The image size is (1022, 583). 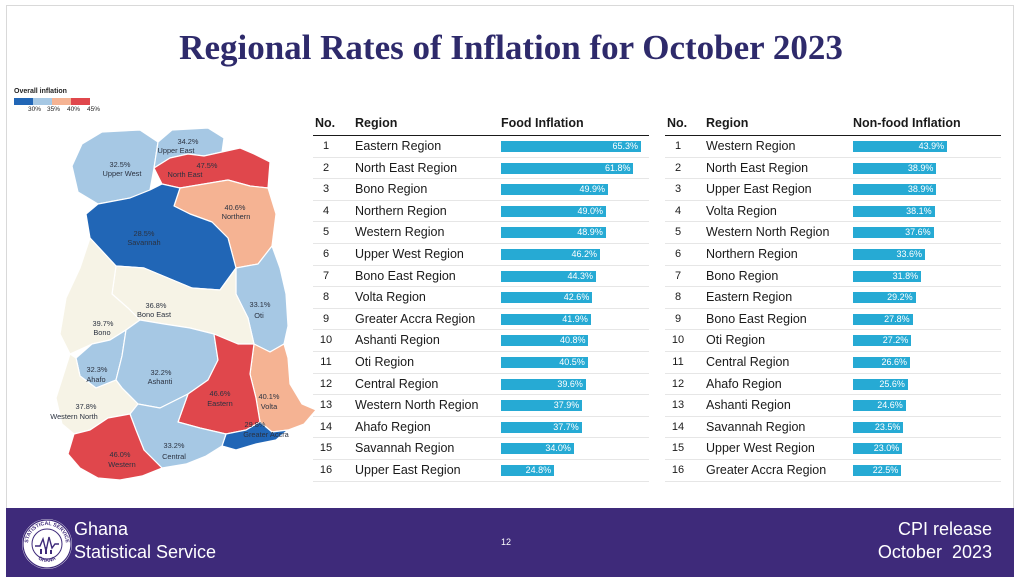 I want to click on map-label-name: Northern, so click(x=236, y=216).